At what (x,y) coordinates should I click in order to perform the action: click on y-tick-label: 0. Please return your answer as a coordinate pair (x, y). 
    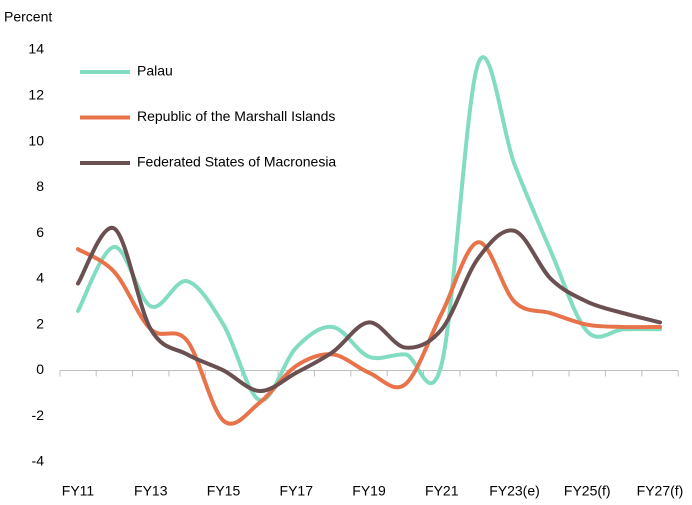
    Looking at the image, I should click on (40, 369).